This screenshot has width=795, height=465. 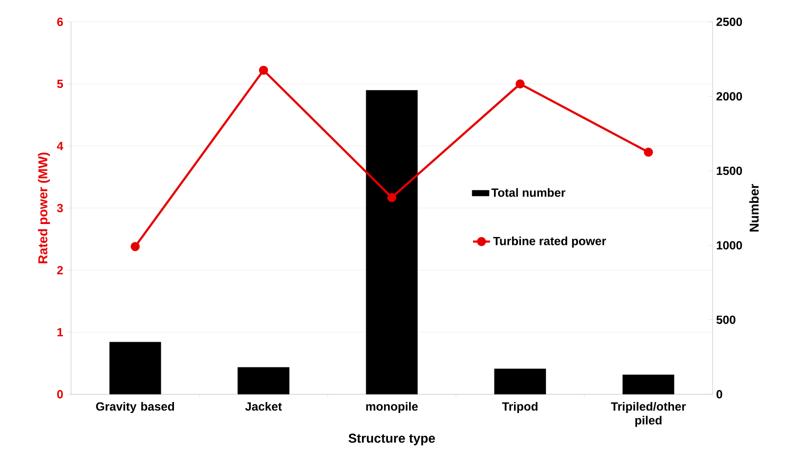 I want to click on y-tick-label: 3, so click(x=60, y=208).